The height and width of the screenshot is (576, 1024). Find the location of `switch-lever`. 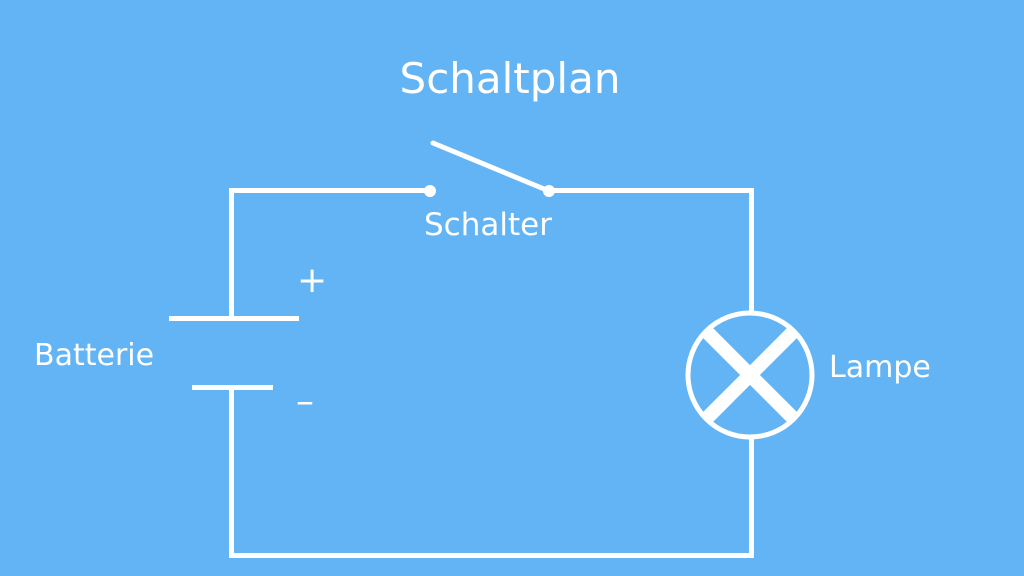

switch-lever is located at coordinates (491, 167).